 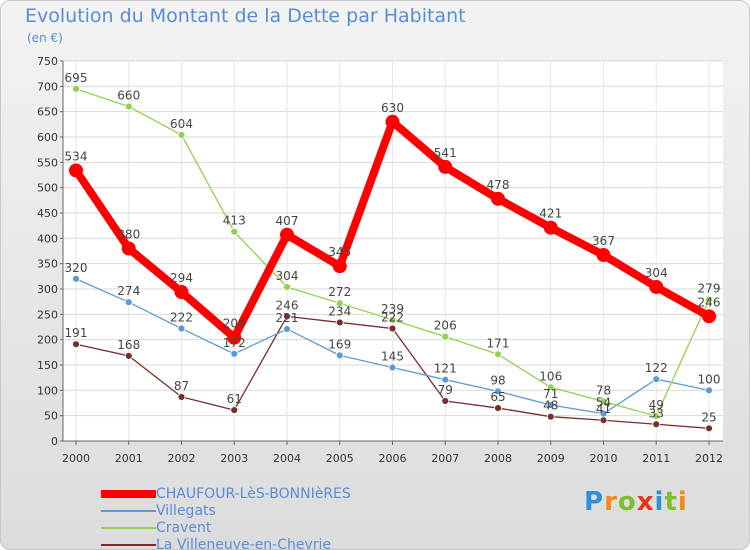 I want to click on data-label-0: 246, so click(x=709, y=302).